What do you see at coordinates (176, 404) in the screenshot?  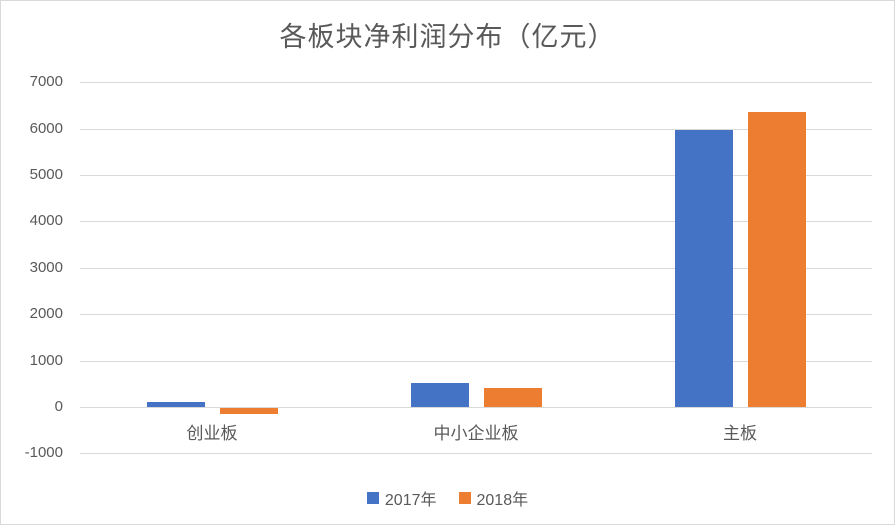 I see `bar-2017年-创业板` at bounding box center [176, 404].